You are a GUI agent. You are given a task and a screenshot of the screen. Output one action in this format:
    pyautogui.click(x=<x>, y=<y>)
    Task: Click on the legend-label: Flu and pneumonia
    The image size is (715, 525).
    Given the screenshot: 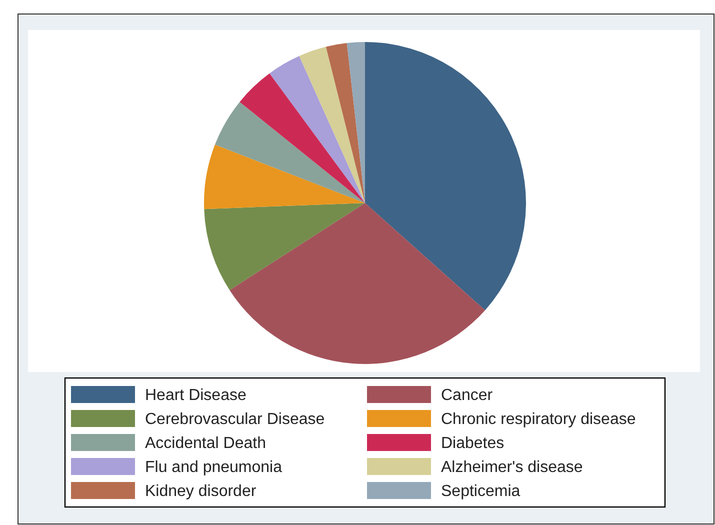 What is the action you would take?
    pyautogui.click(x=213, y=467)
    